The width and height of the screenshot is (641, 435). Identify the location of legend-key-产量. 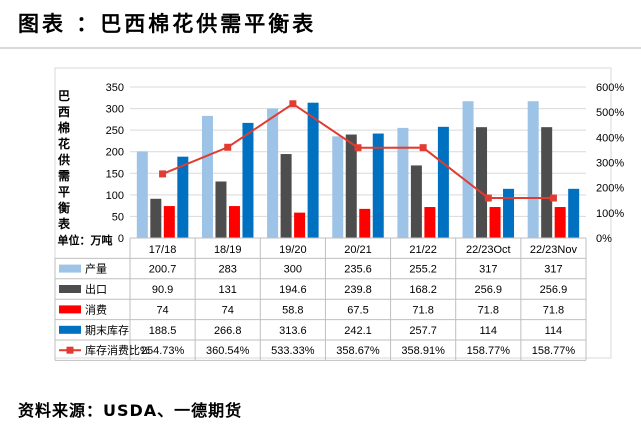
(70, 268).